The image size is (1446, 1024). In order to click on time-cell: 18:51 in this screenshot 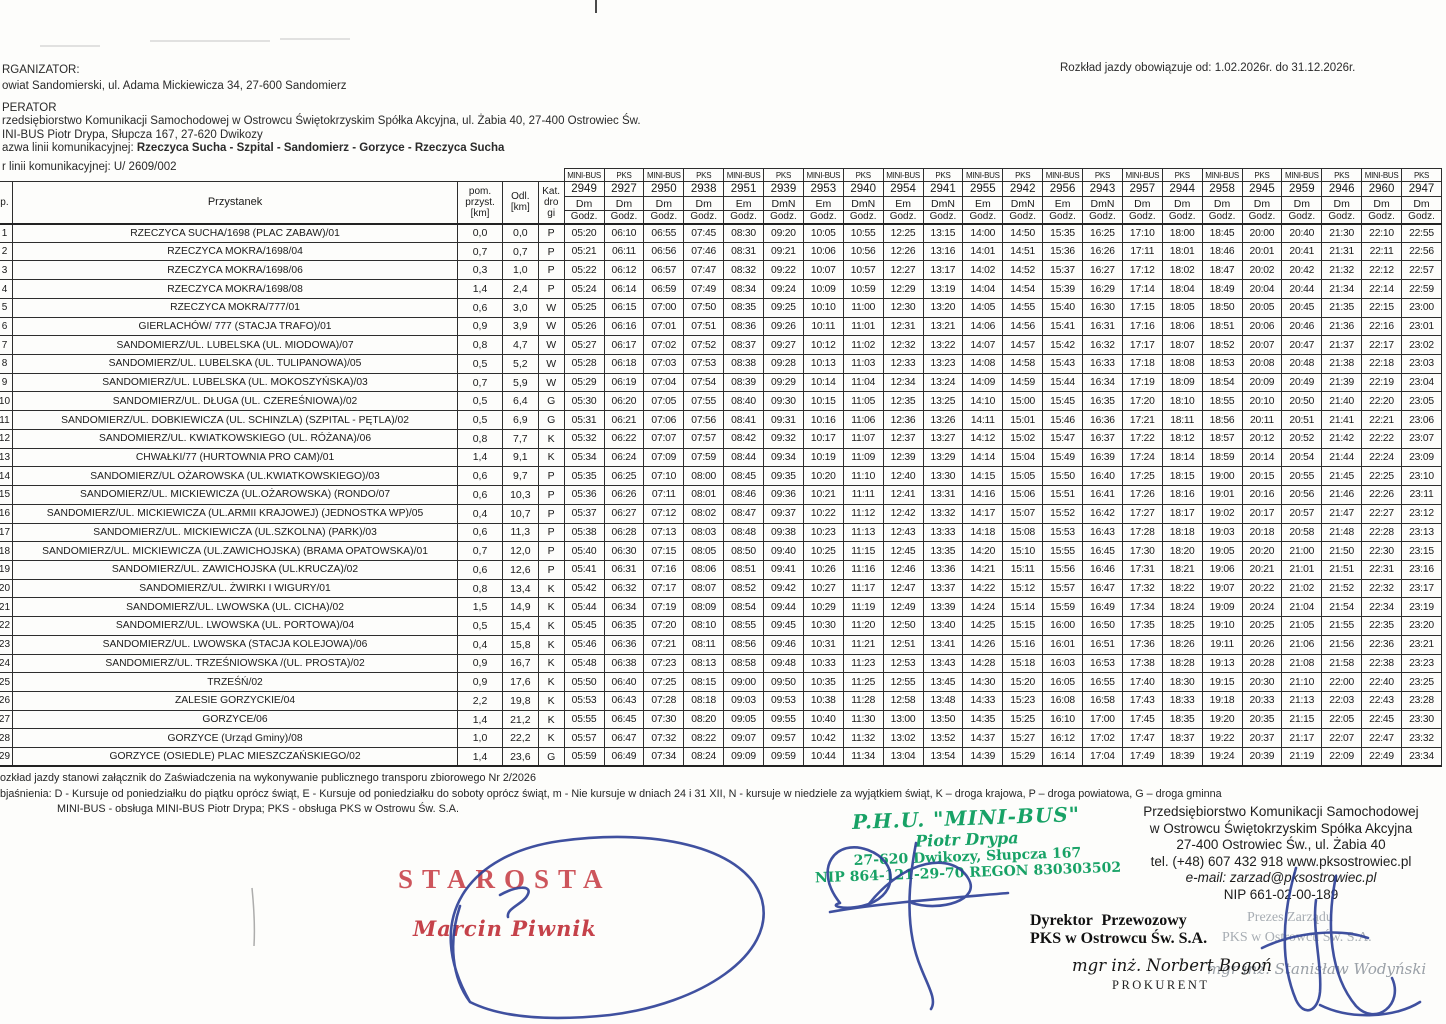, I will do `click(1222, 326)`.